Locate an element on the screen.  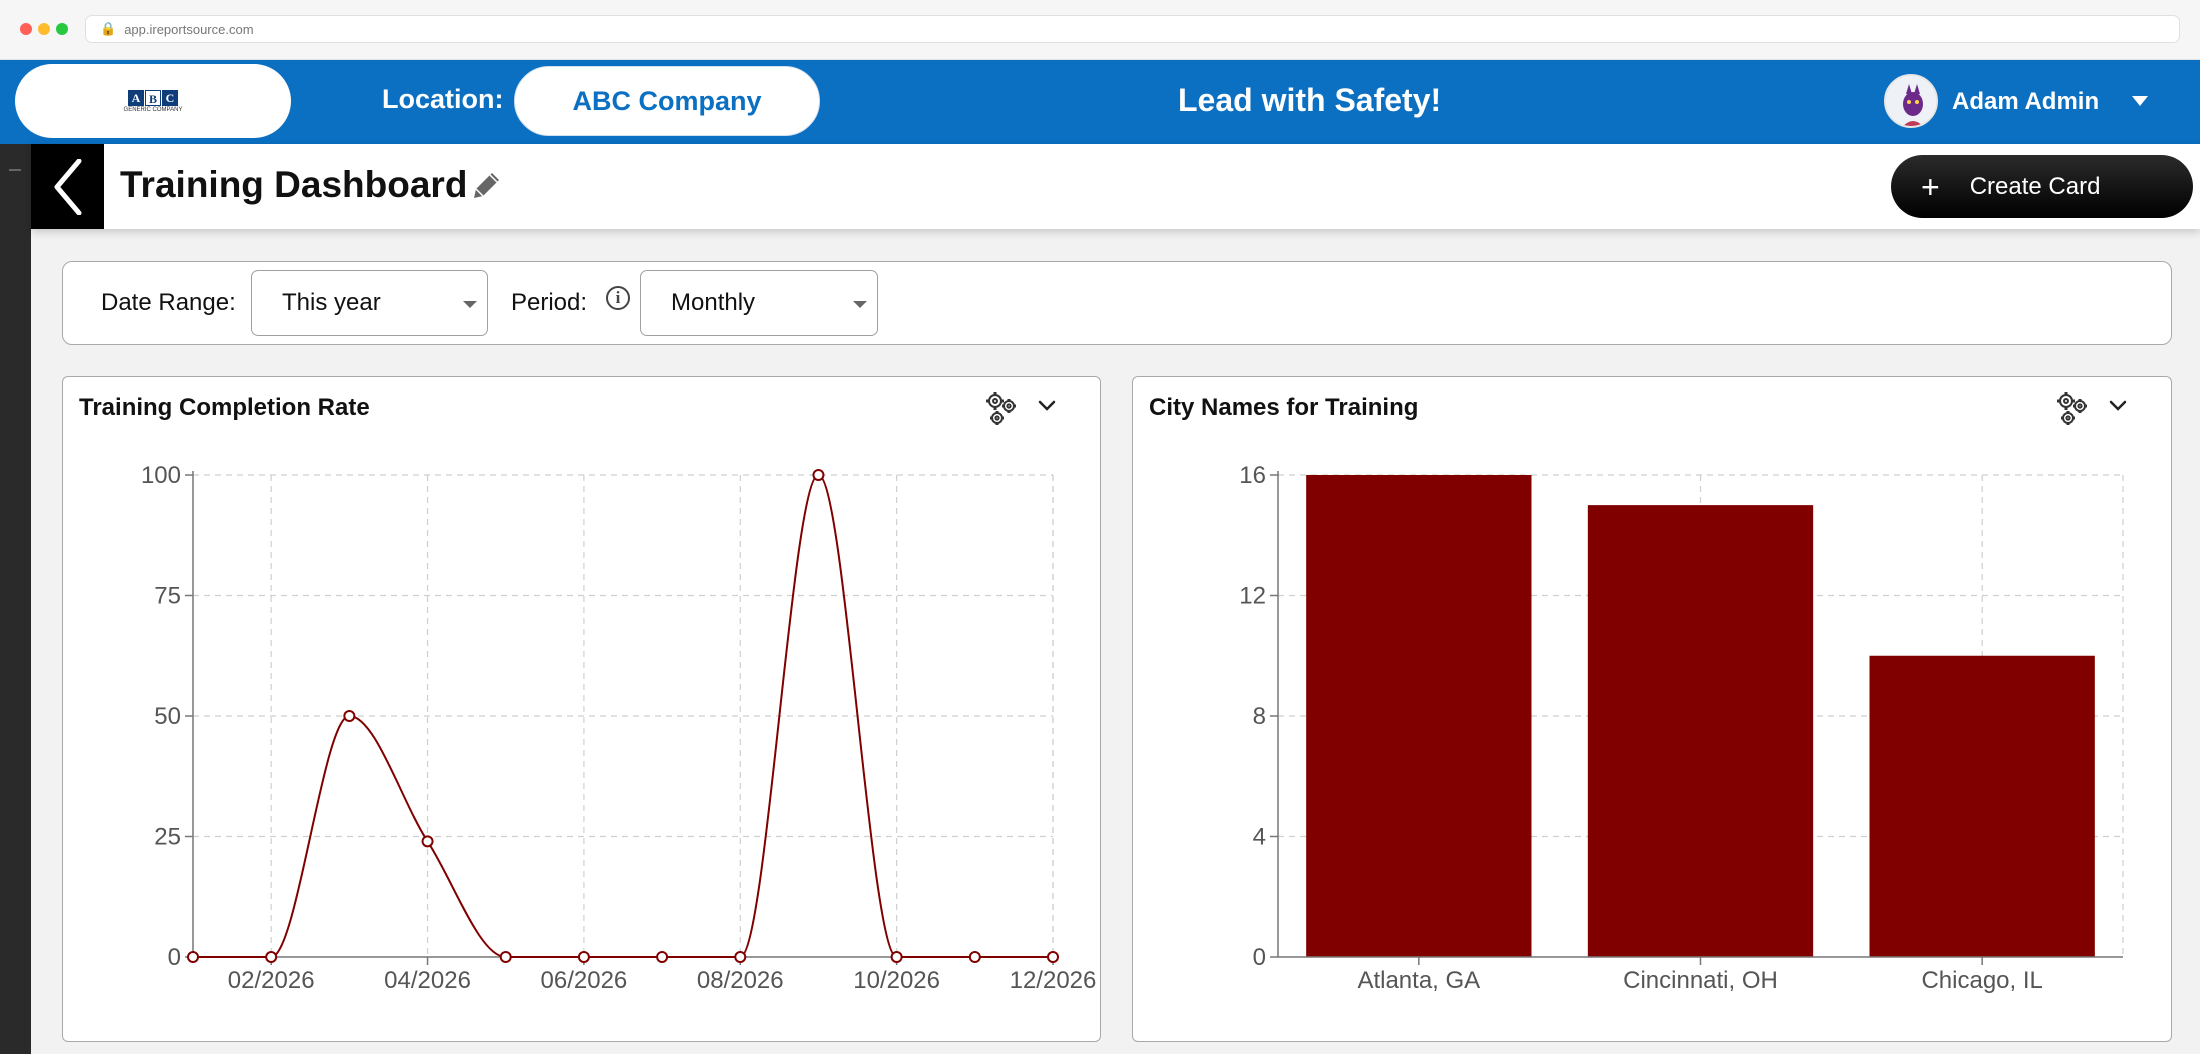
info-icon: i is located at coordinates (618, 298).